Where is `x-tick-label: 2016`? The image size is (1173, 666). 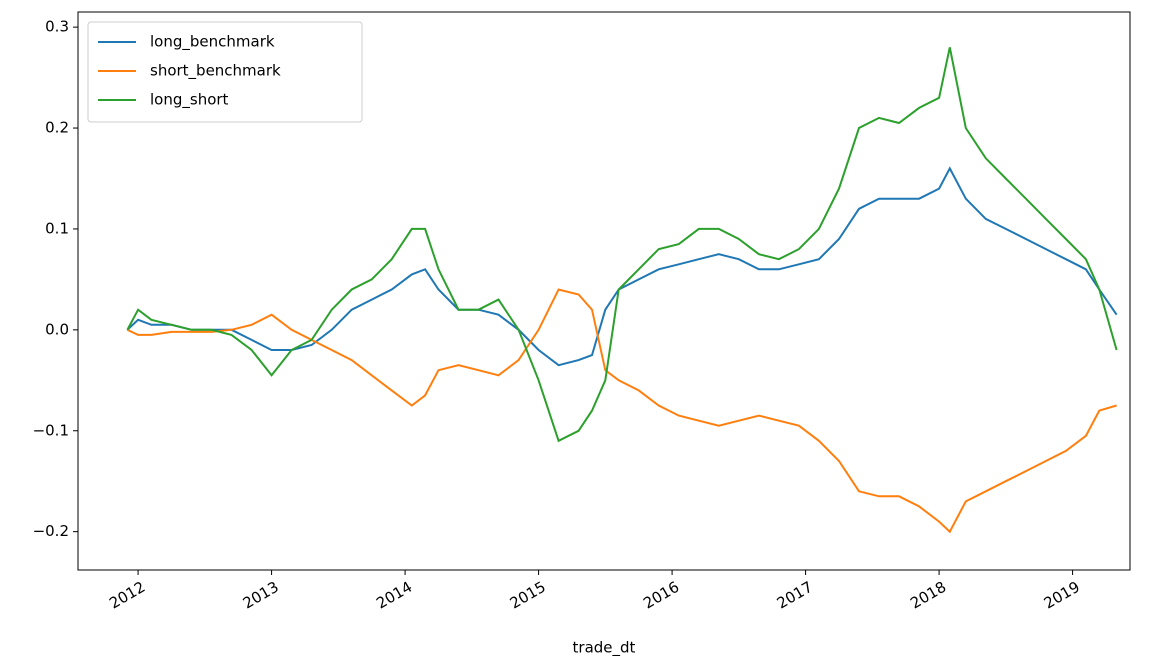
x-tick-label: 2016 is located at coordinates (661, 595).